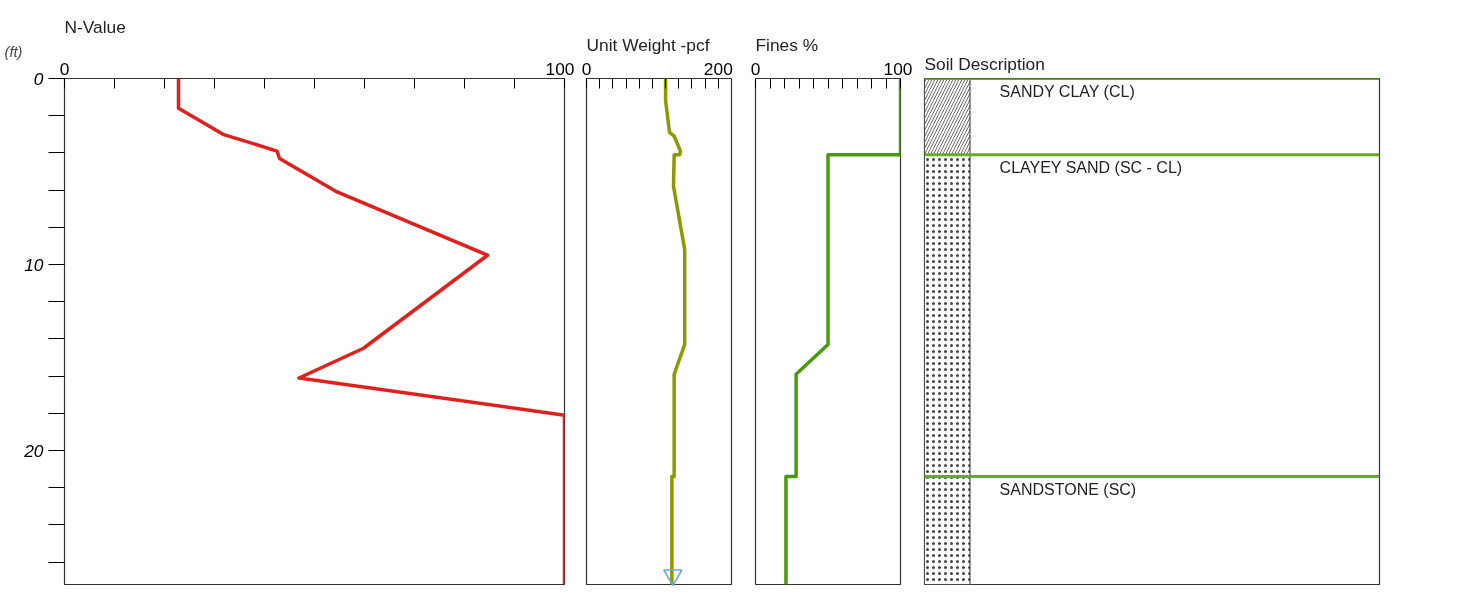  I want to click on y-tick-label: 10, so click(34, 264).